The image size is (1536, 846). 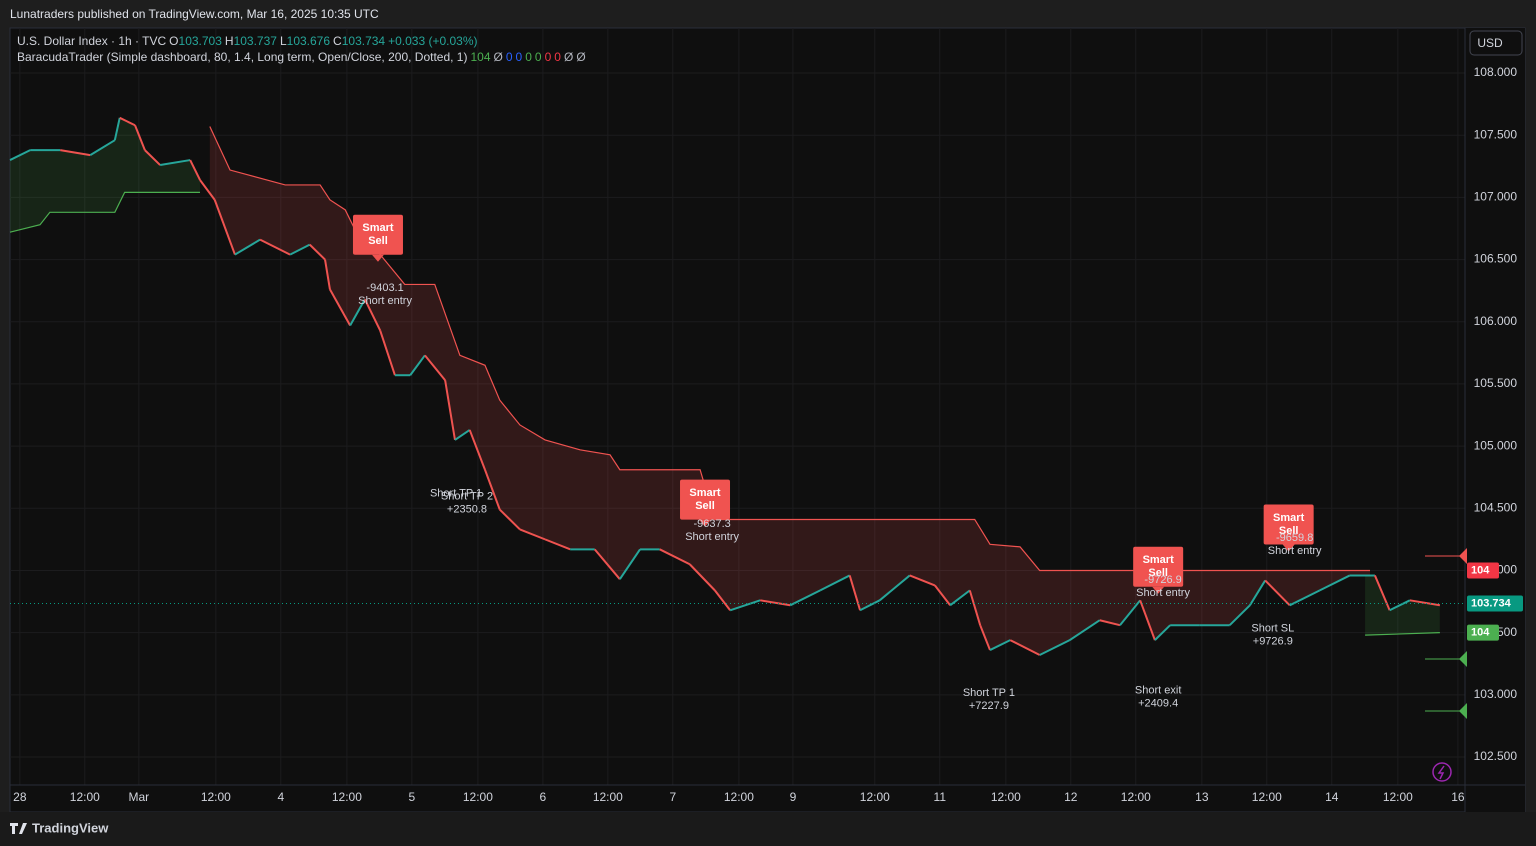 What do you see at coordinates (1496, 694) in the screenshot?
I see `y-tick-label: 103.000` at bounding box center [1496, 694].